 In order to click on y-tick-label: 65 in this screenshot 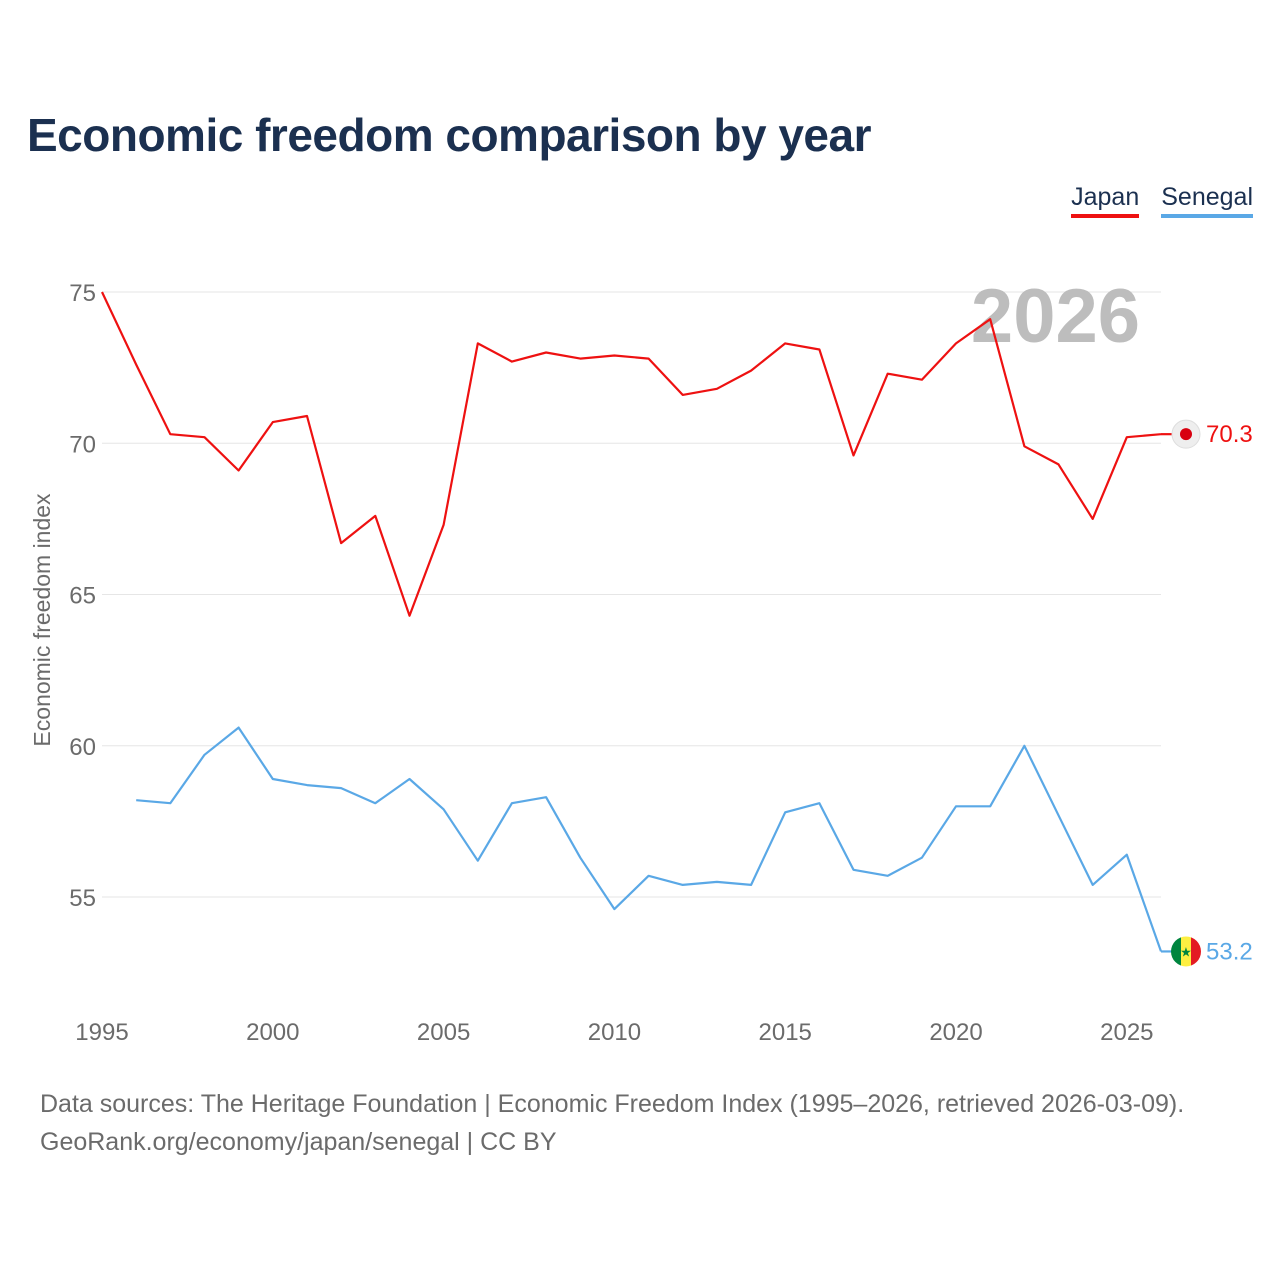, I will do `click(82, 596)`.